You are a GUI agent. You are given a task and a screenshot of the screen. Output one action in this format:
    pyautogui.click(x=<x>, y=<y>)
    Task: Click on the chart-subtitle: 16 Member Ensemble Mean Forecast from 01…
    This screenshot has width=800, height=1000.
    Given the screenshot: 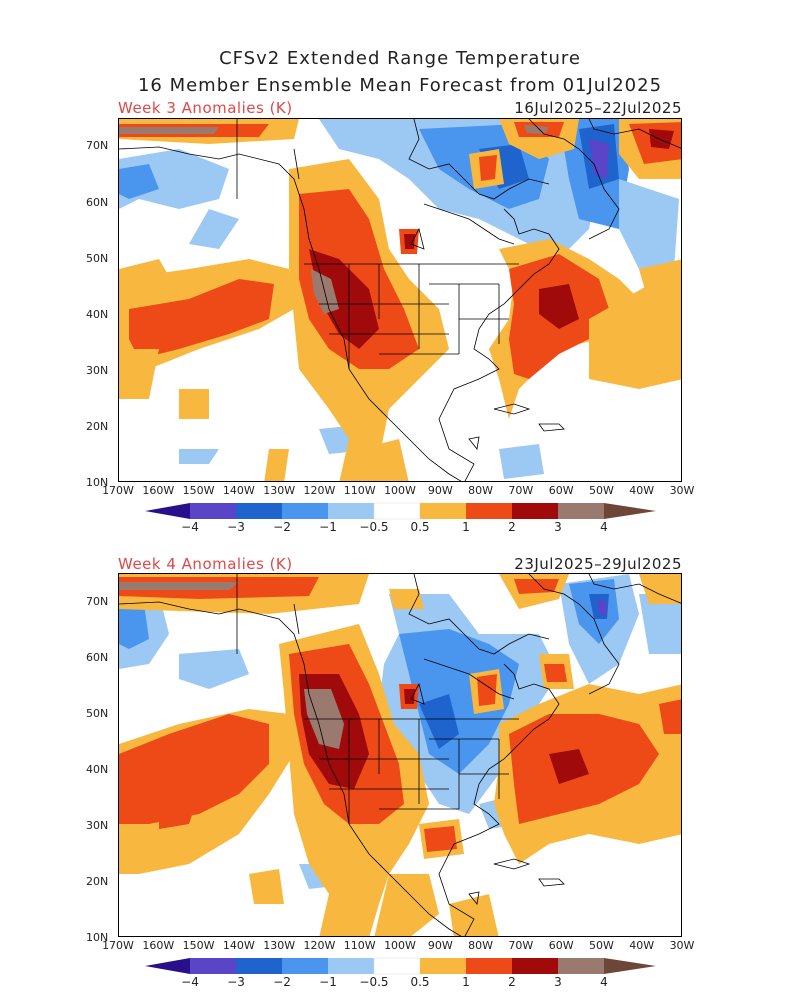 What is the action you would take?
    pyautogui.click(x=400, y=85)
    